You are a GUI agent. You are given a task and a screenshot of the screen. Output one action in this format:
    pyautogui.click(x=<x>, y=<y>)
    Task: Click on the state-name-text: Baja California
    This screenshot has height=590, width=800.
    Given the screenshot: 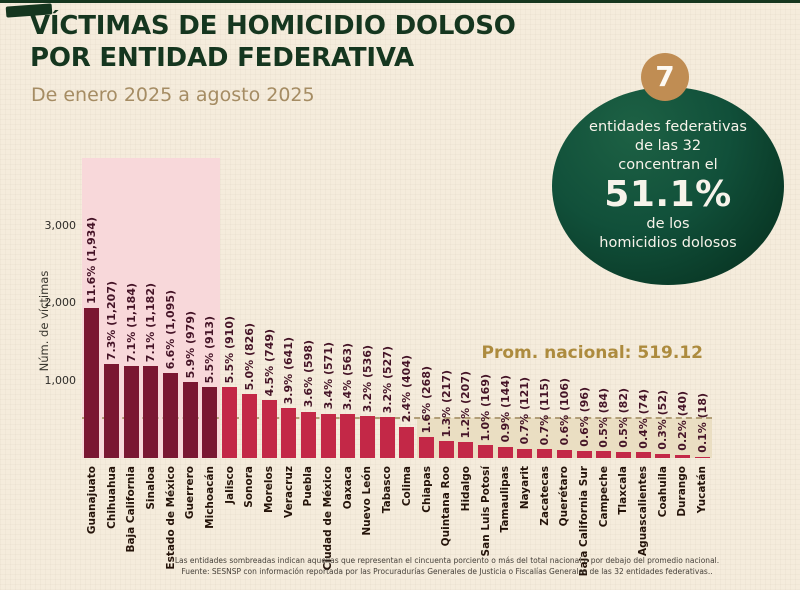 What is the action you would take?
    pyautogui.click(x=131, y=509)
    